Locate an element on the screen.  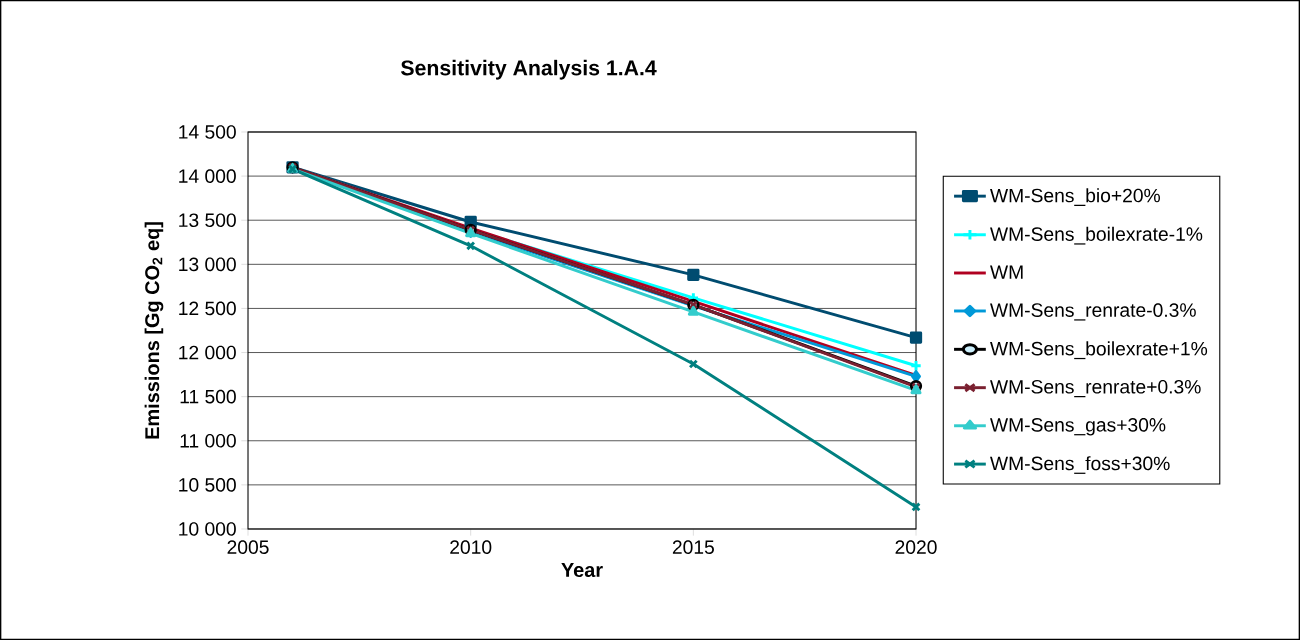
legend-label: WM-Sens_gas+30% is located at coordinates (1078, 427).